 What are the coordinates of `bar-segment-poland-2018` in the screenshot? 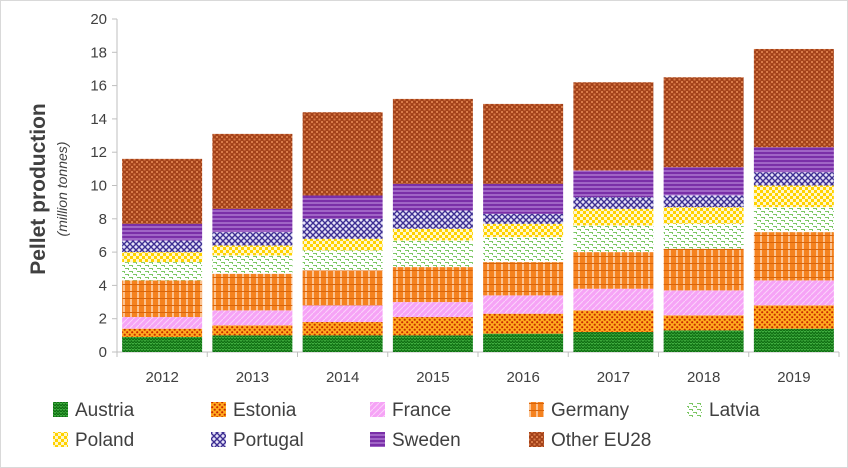 It's located at (703, 215).